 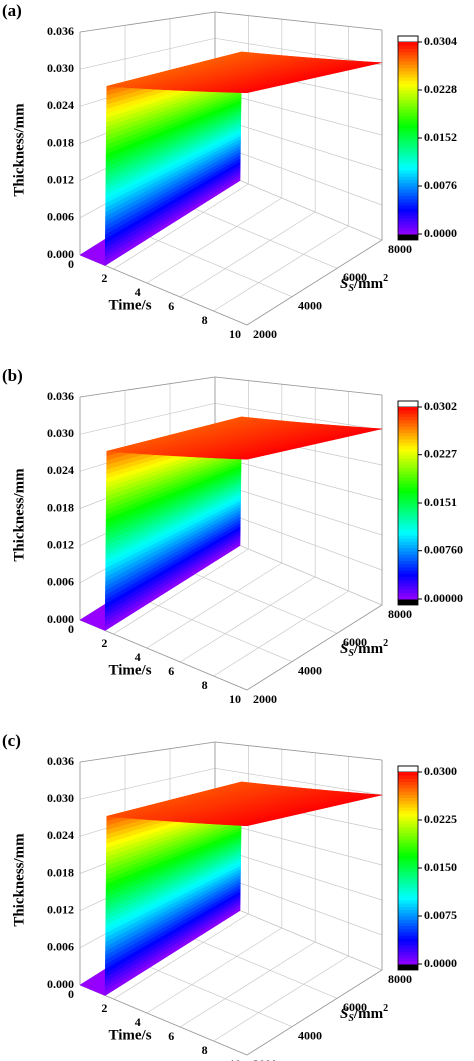 What do you see at coordinates (310, 1035) in the screenshot?
I see `y-tick-label: 4000` at bounding box center [310, 1035].